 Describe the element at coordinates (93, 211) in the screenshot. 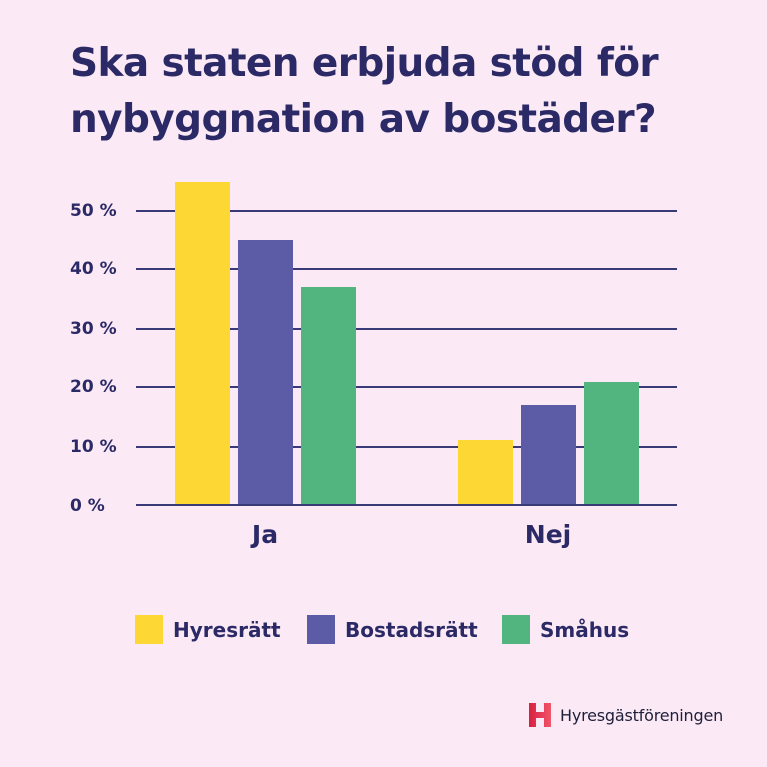

I see `y-tick-50: 50 %` at that location.